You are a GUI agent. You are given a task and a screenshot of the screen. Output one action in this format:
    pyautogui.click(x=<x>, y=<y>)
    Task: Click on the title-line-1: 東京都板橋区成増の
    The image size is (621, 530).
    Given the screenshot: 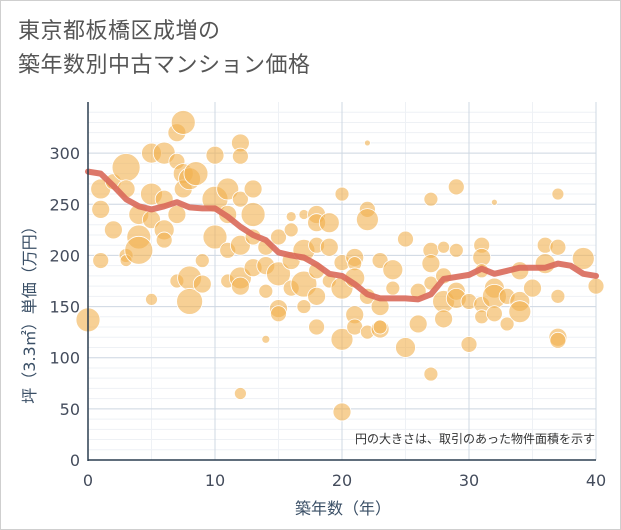 What is the action you would take?
    pyautogui.click(x=119, y=31)
    